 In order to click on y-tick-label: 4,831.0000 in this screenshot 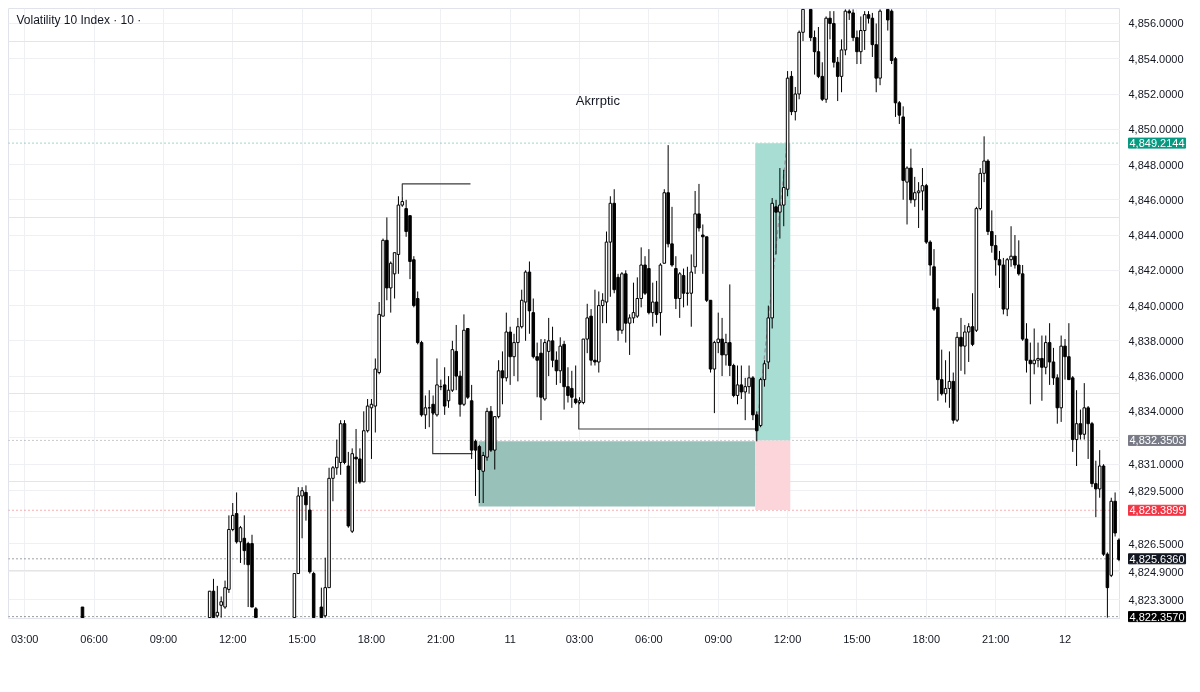, I will do `click(1156, 464)`.